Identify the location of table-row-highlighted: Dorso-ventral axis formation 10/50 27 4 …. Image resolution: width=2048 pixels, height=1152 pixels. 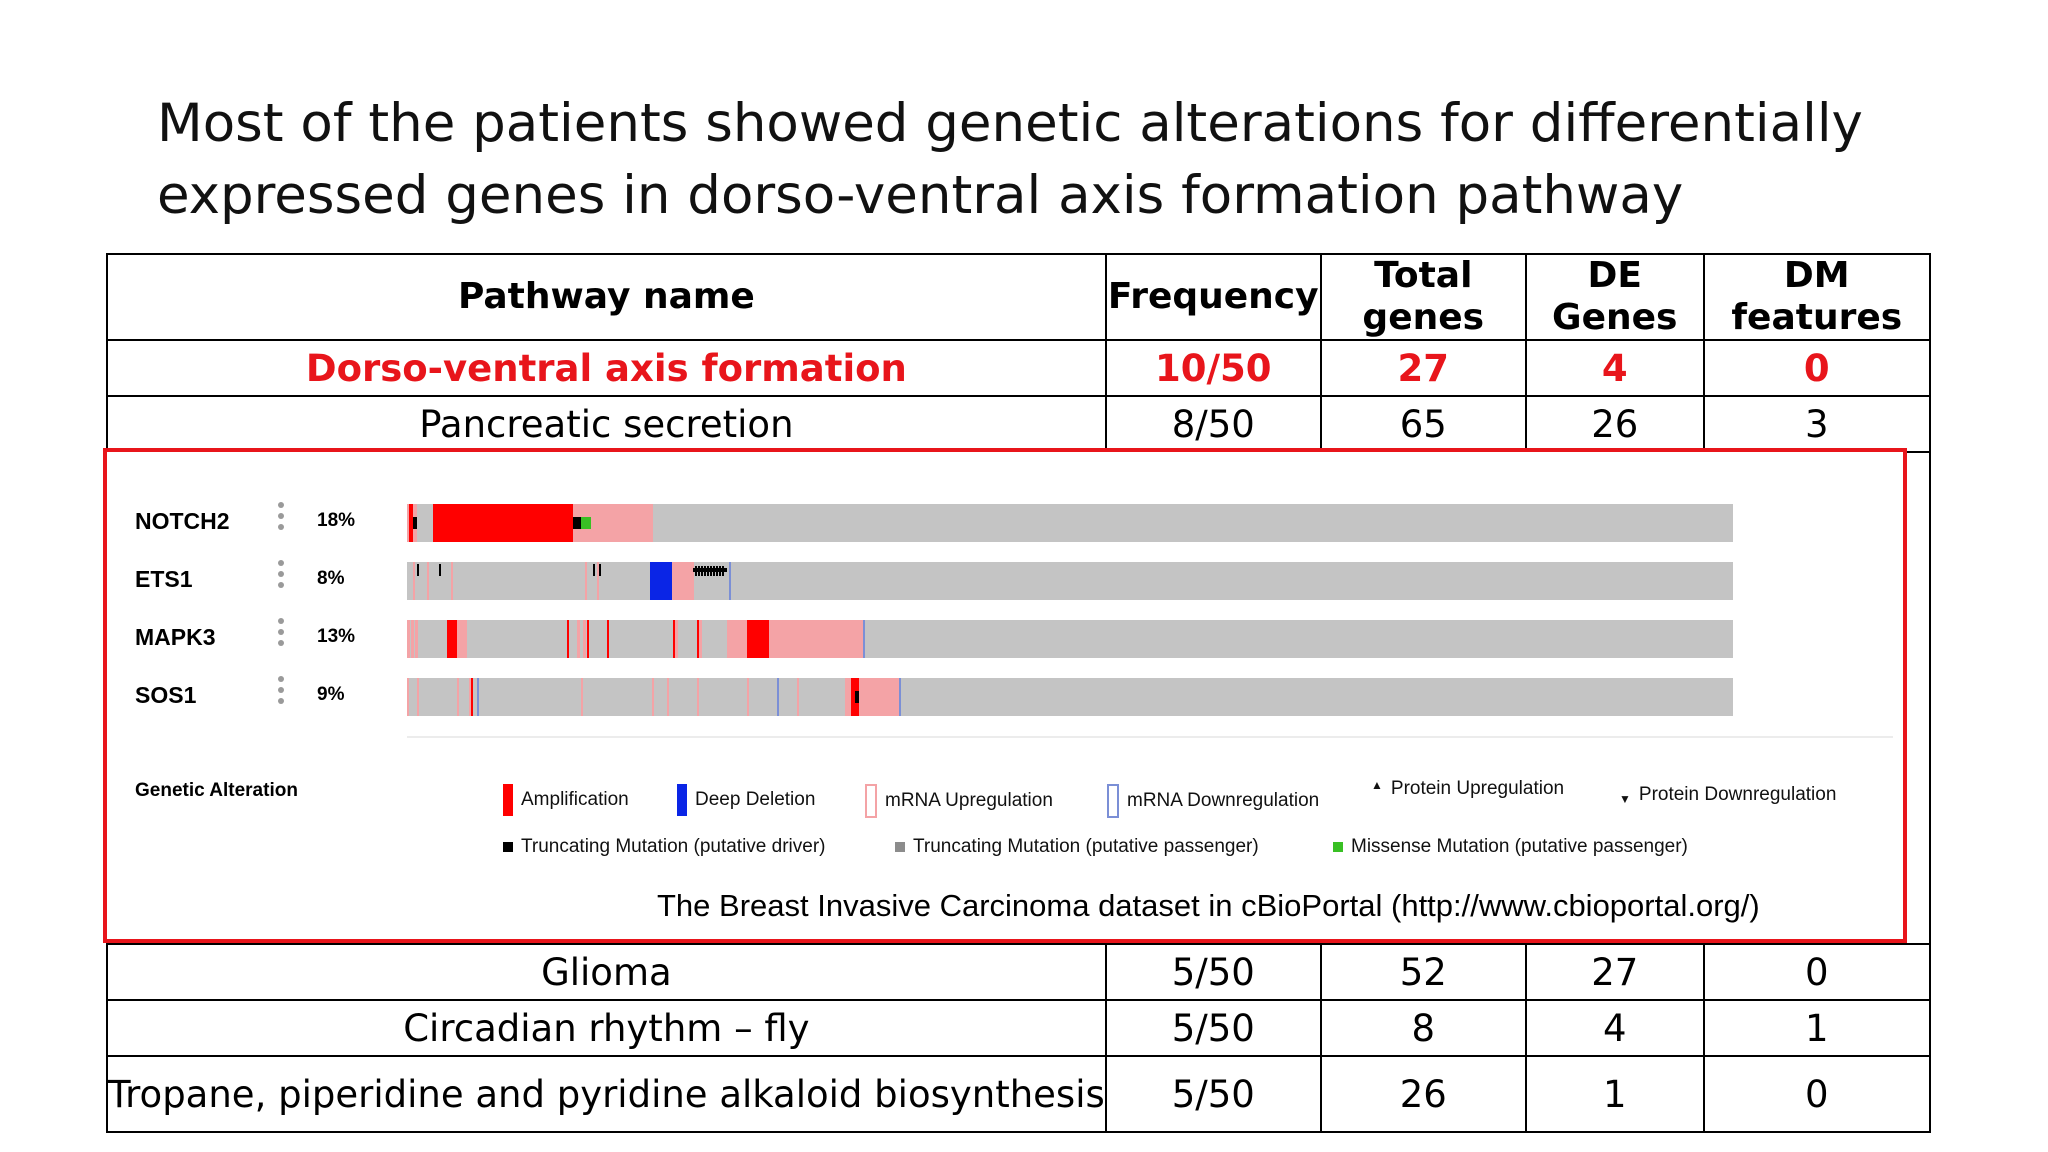
(1018, 368).